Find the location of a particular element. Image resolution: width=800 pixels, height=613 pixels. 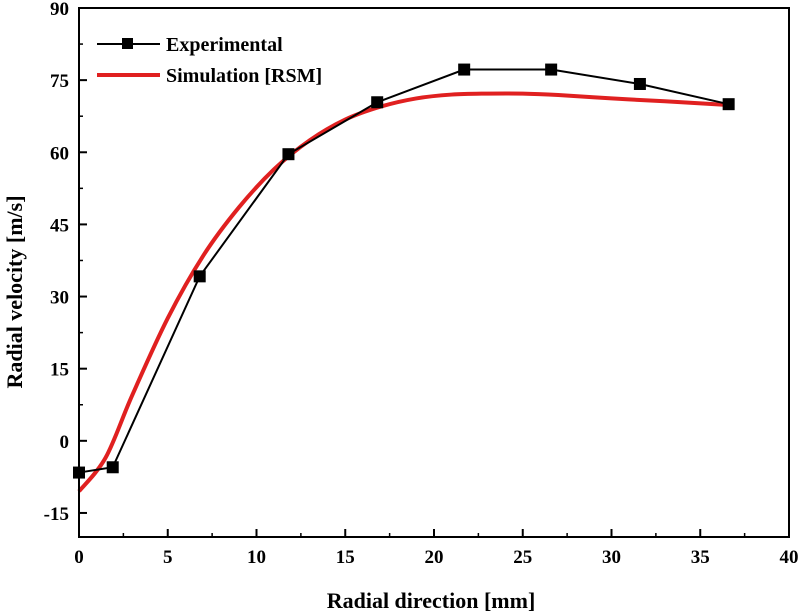

x-tick-label: 35 is located at coordinates (700, 557).